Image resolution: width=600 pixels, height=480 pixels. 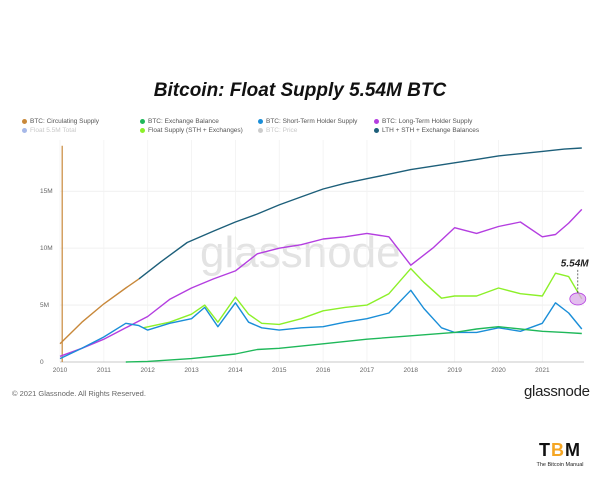 What do you see at coordinates (195, 130) in the screenshot?
I see `legend-label: Float Supply (STH + Exchanges)` at bounding box center [195, 130].